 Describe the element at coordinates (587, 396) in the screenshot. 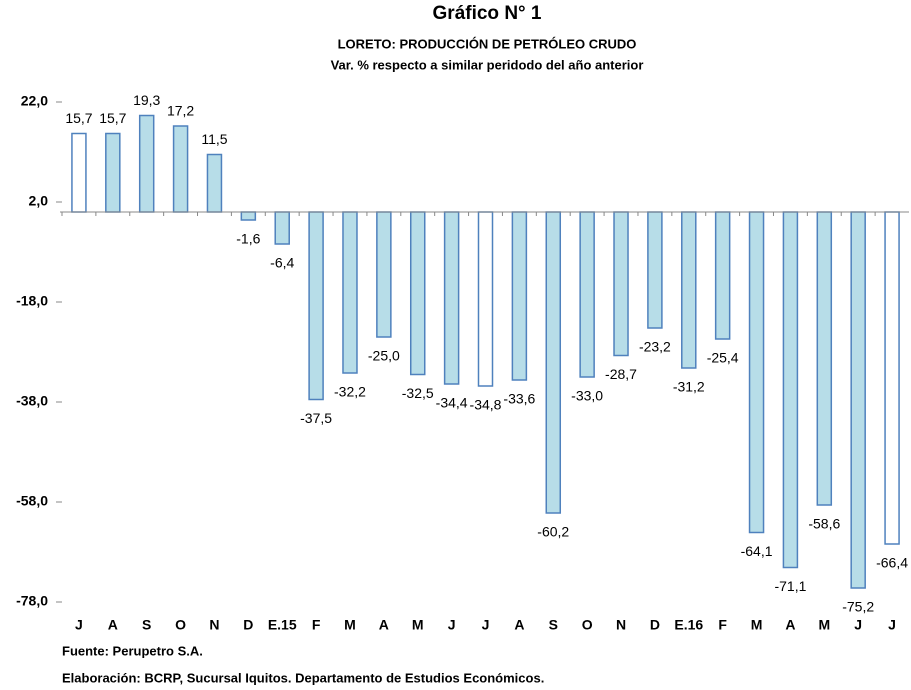

I see `data-label: -33,0` at that location.